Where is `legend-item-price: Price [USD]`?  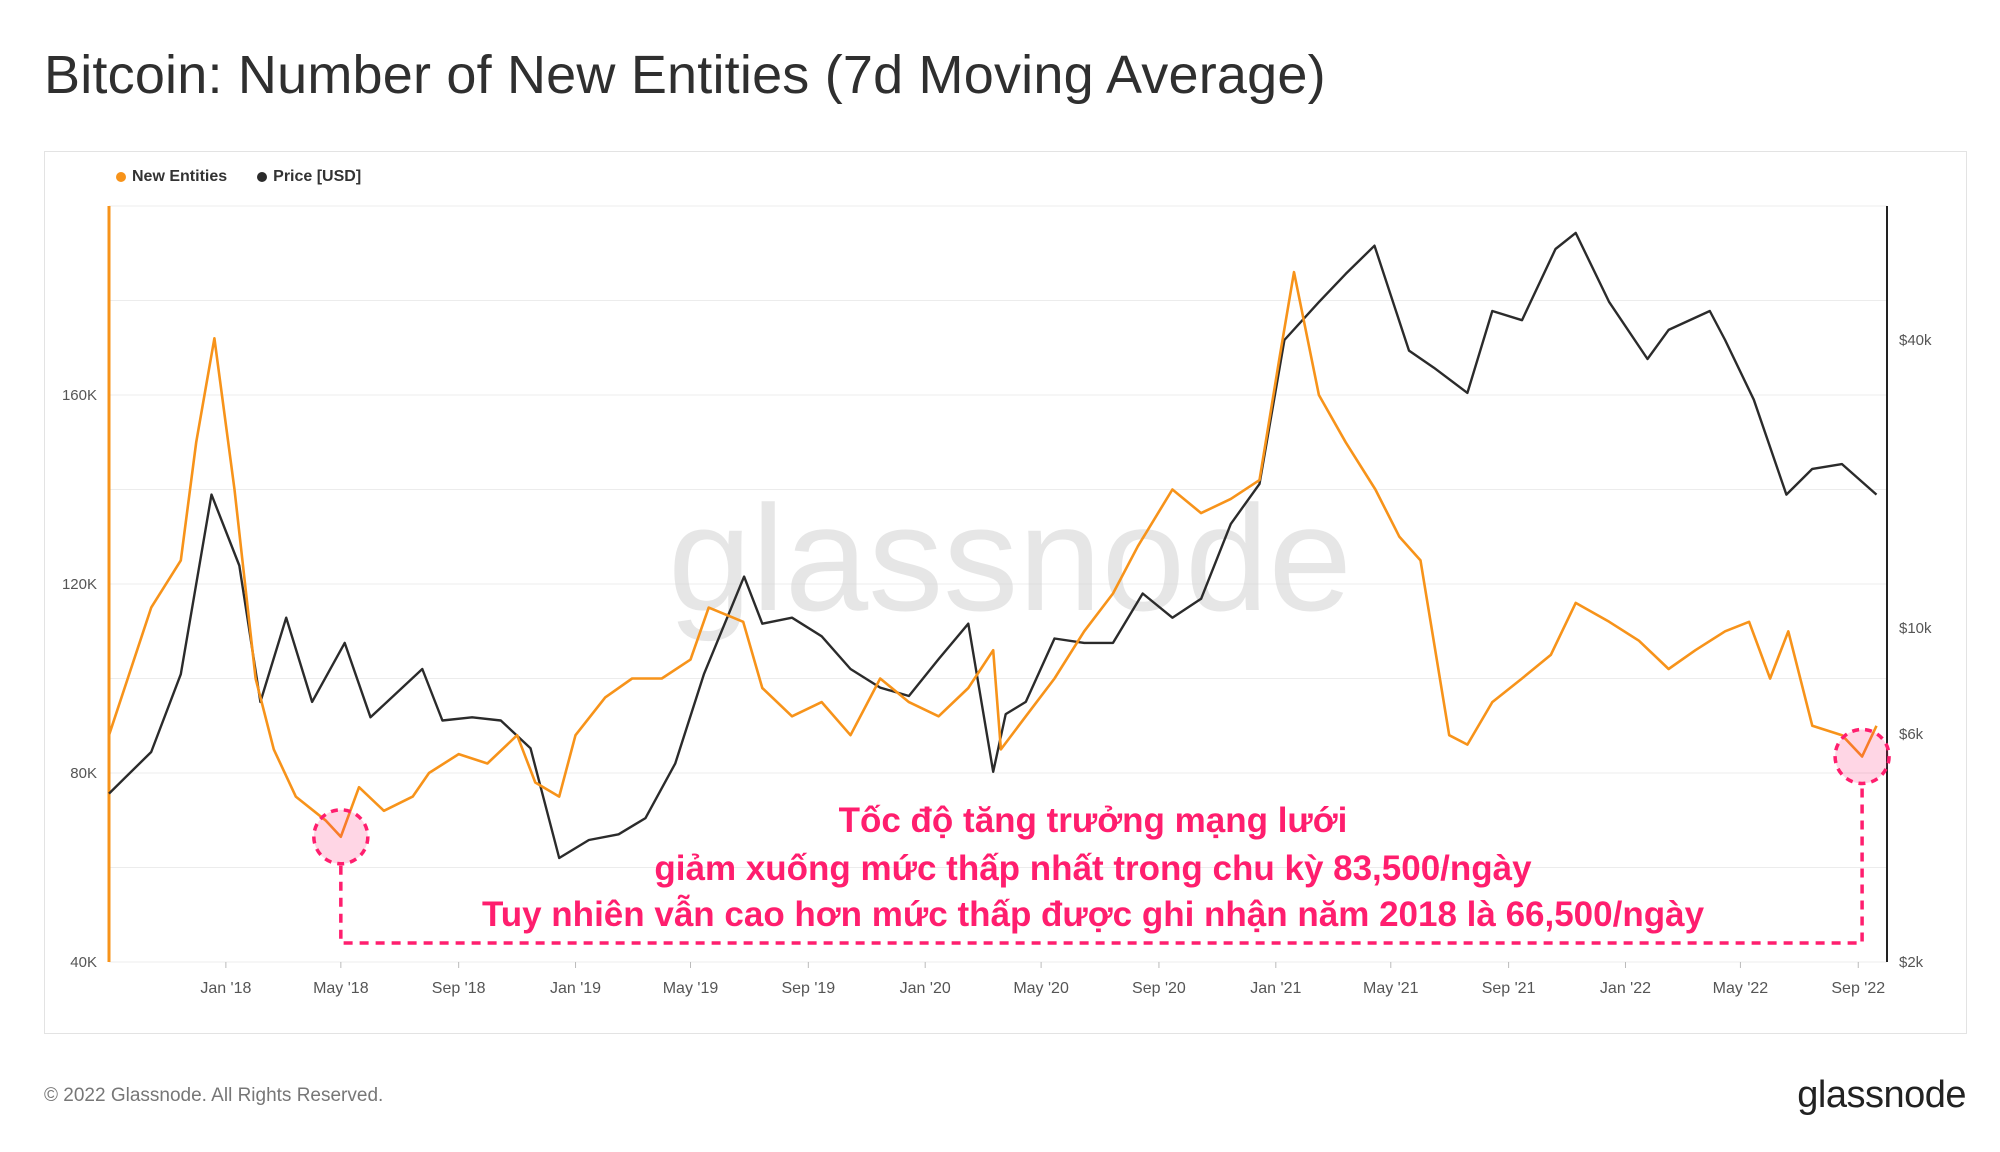
legend-item-price: Price [USD] is located at coordinates (309, 177).